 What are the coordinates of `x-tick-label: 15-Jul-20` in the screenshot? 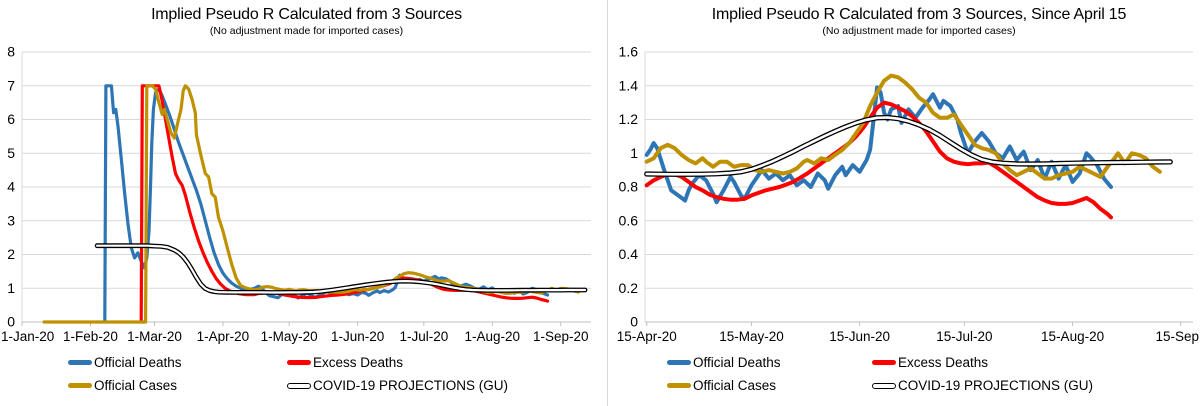 It's located at (964, 336).